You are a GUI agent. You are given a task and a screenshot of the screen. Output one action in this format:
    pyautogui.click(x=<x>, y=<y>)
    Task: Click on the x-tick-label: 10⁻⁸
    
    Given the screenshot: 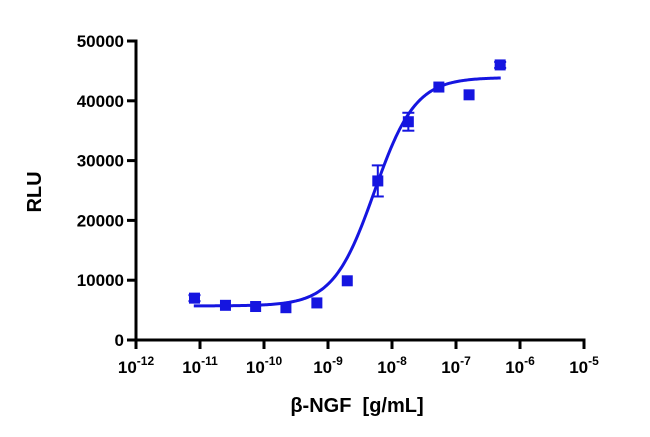 What is the action you would take?
    pyautogui.click(x=392, y=365)
    